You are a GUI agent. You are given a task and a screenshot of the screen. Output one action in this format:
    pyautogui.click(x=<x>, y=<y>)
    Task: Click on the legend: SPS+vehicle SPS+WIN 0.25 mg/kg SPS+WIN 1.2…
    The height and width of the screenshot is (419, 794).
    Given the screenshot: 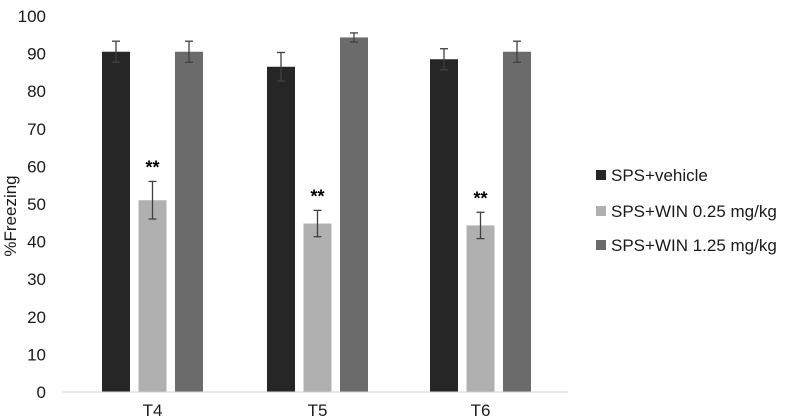 What is the action you would take?
    pyautogui.click(x=686, y=210)
    